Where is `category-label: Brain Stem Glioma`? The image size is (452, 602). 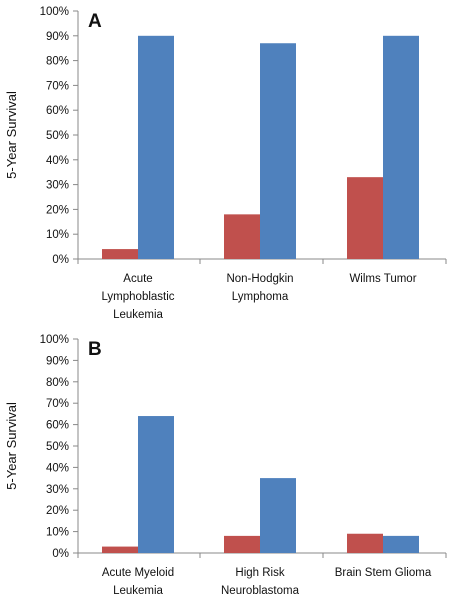 category-label: Brain Stem Glioma is located at coordinates (383, 573).